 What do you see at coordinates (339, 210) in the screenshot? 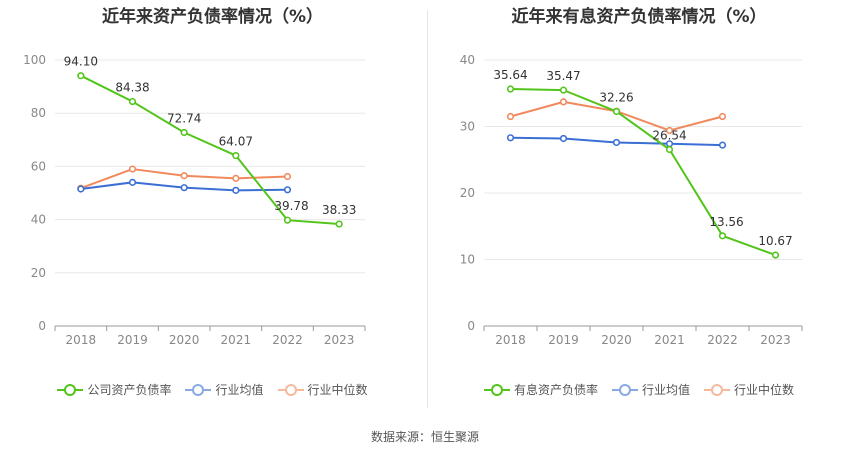
I see `data-label: 38.33` at bounding box center [339, 210].